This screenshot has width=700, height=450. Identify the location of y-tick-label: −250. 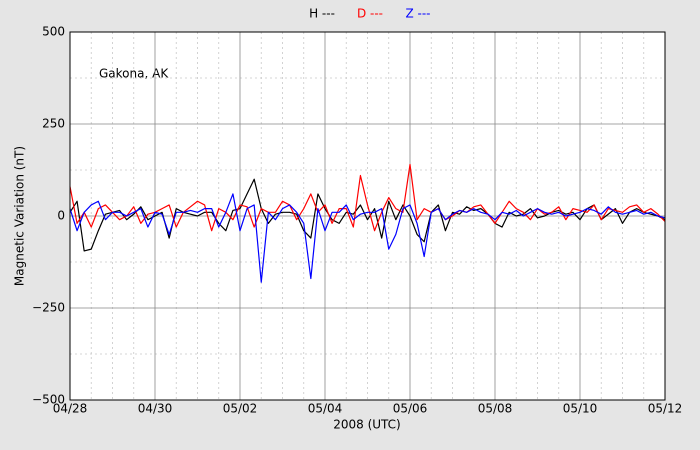
(48, 308).